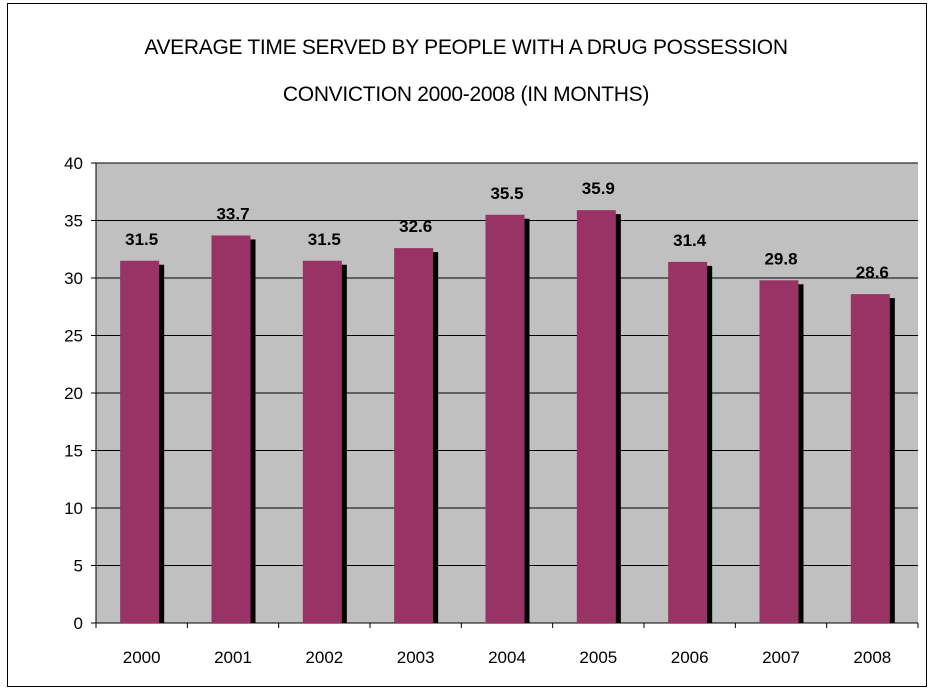 The image size is (932, 692). What do you see at coordinates (73, 221) in the screenshot?
I see `y-tick-label: 35` at bounding box center [73, 221].